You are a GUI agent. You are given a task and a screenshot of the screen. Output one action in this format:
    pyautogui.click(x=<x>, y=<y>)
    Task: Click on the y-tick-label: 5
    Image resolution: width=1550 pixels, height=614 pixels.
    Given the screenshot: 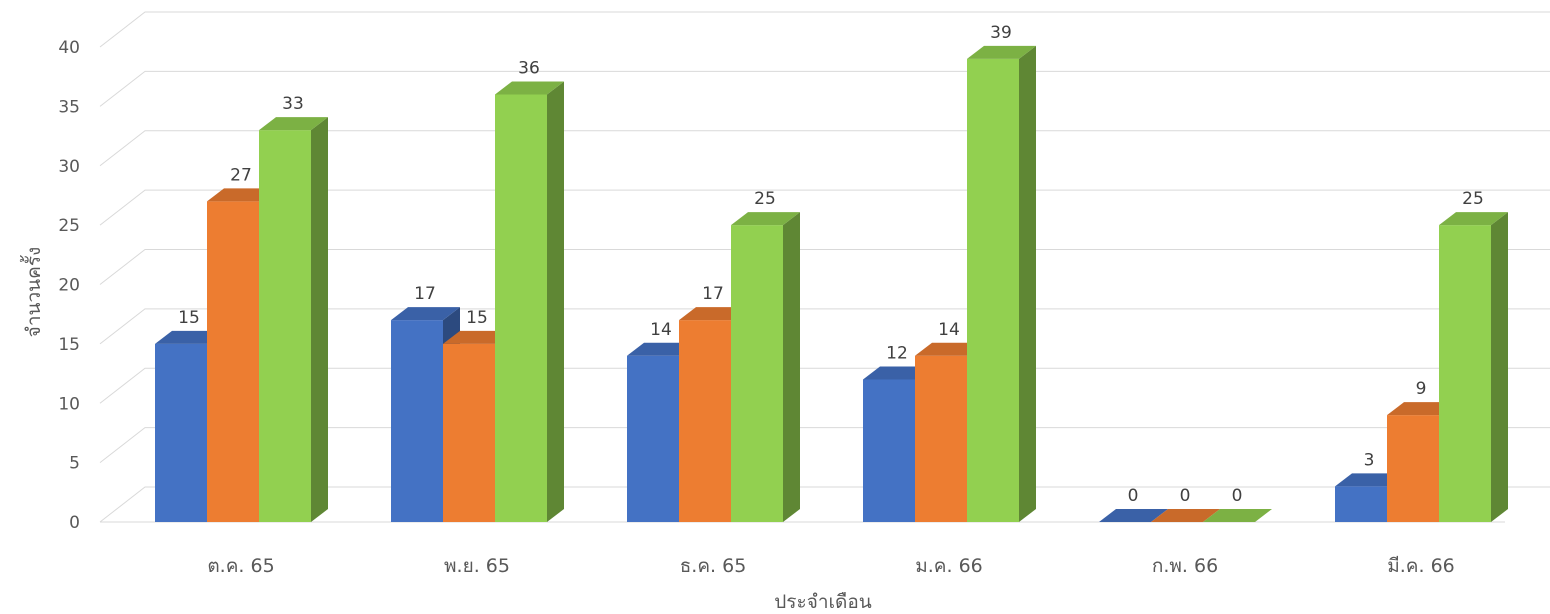 What is the action you would take?
    pyautogui.click(x=74, y=464)
    